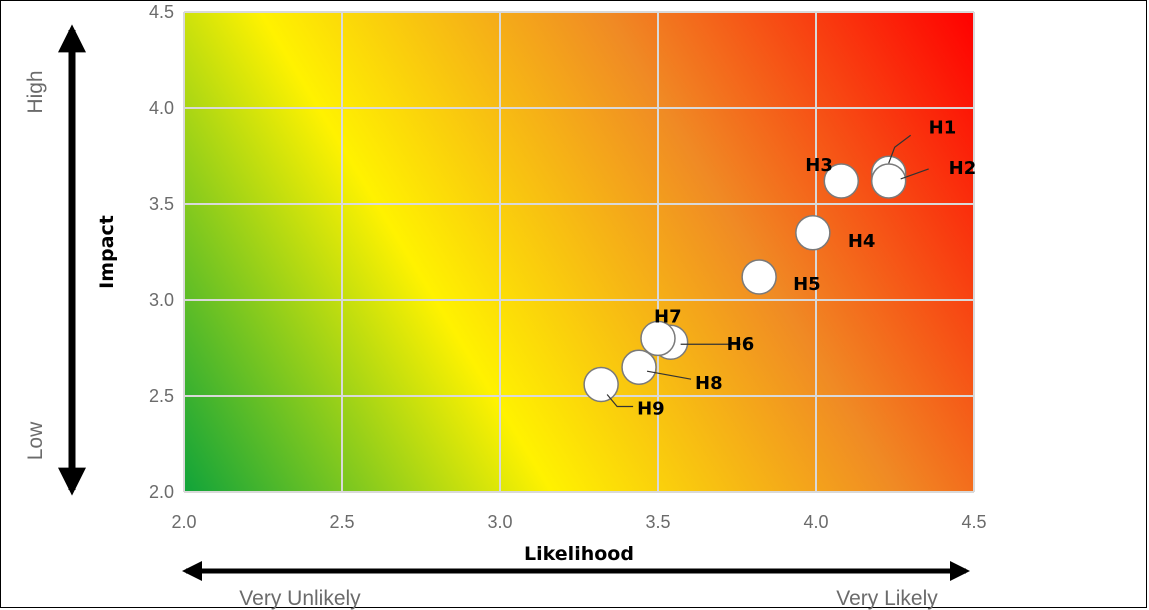 This screenshot has width=1149, height=610. Describe the element at coordinates (887, 598) in the screenshot. I see `x-scale-high-label: Very Likely` at that location.